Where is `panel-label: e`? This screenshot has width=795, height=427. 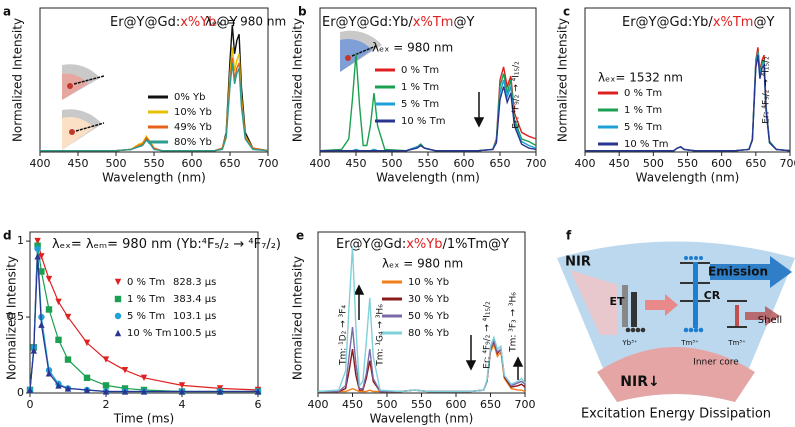
panel-label: e is located at coordinates (300, 236).